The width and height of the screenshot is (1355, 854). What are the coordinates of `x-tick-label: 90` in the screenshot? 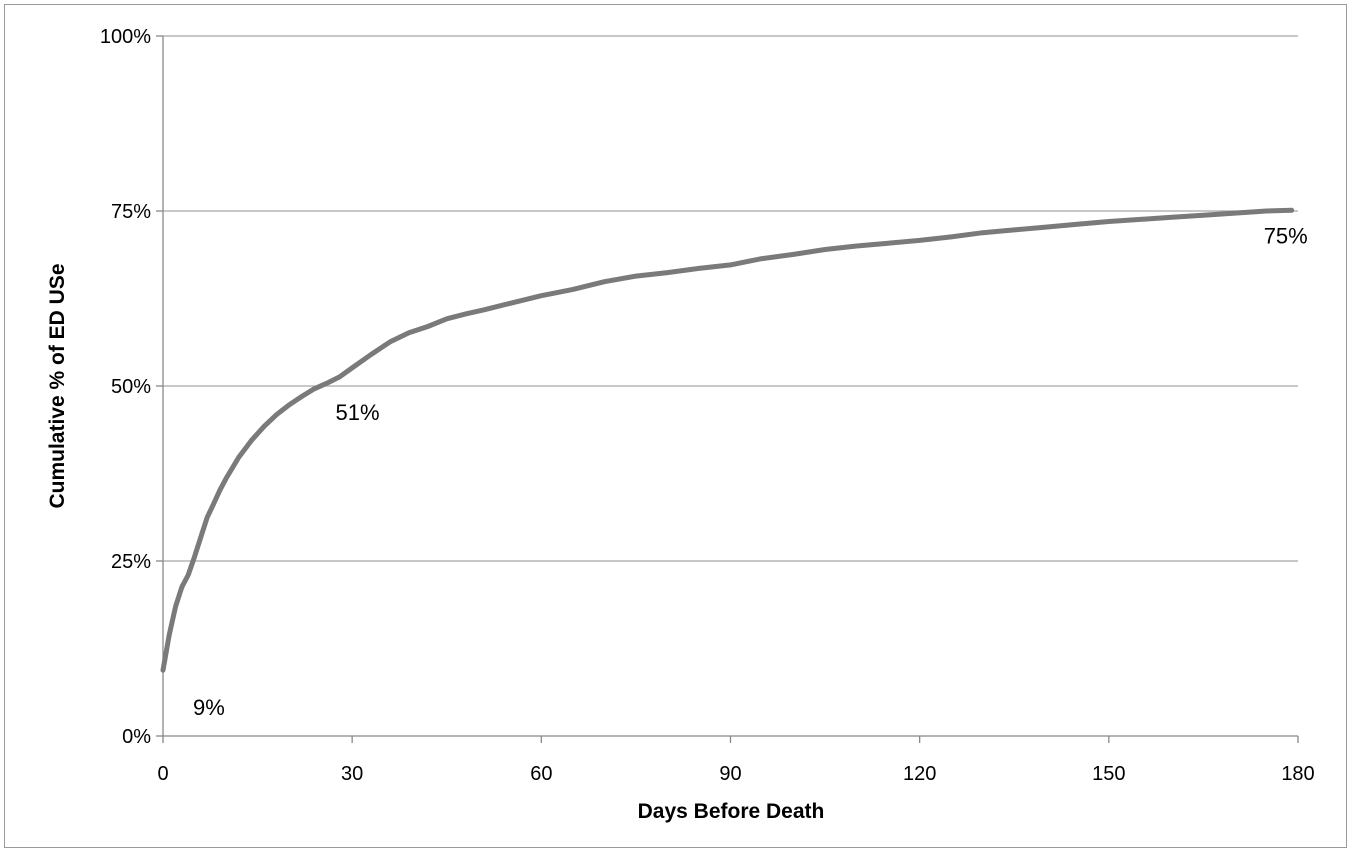 It's located at (730, 774).